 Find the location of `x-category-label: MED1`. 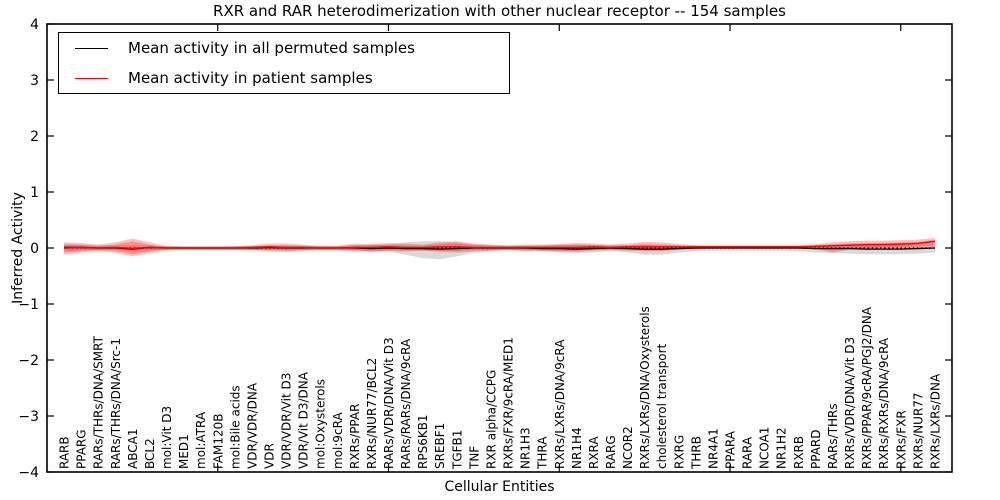

x-category-label: MED1 is located at coordinates (184, 451).